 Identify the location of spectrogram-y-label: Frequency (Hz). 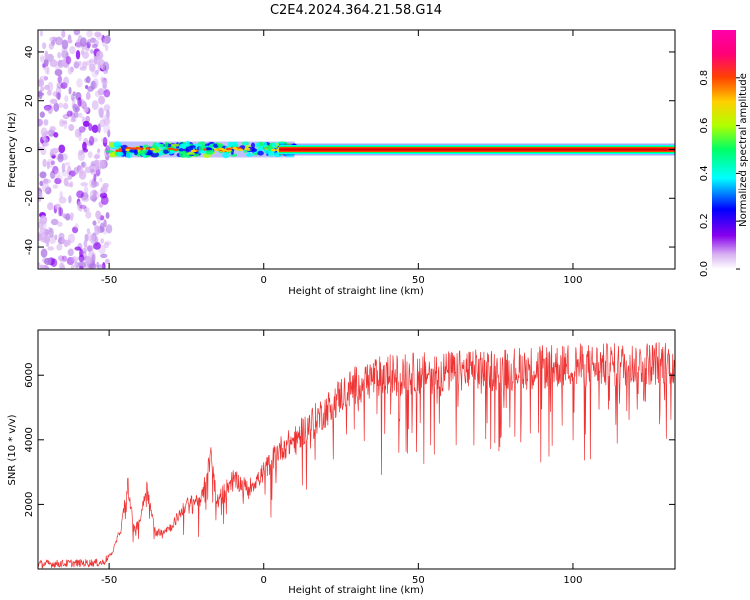
(12, 150).